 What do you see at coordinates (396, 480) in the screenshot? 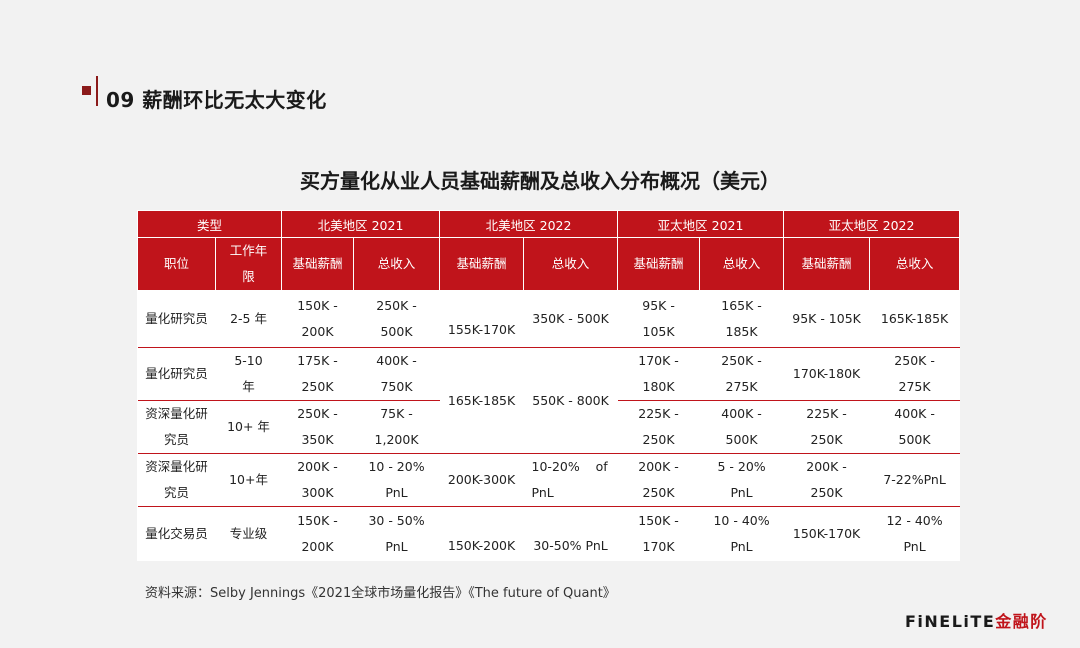
I see `cell-value: 10 - 20% PnL` at bounding box center [396, 480].